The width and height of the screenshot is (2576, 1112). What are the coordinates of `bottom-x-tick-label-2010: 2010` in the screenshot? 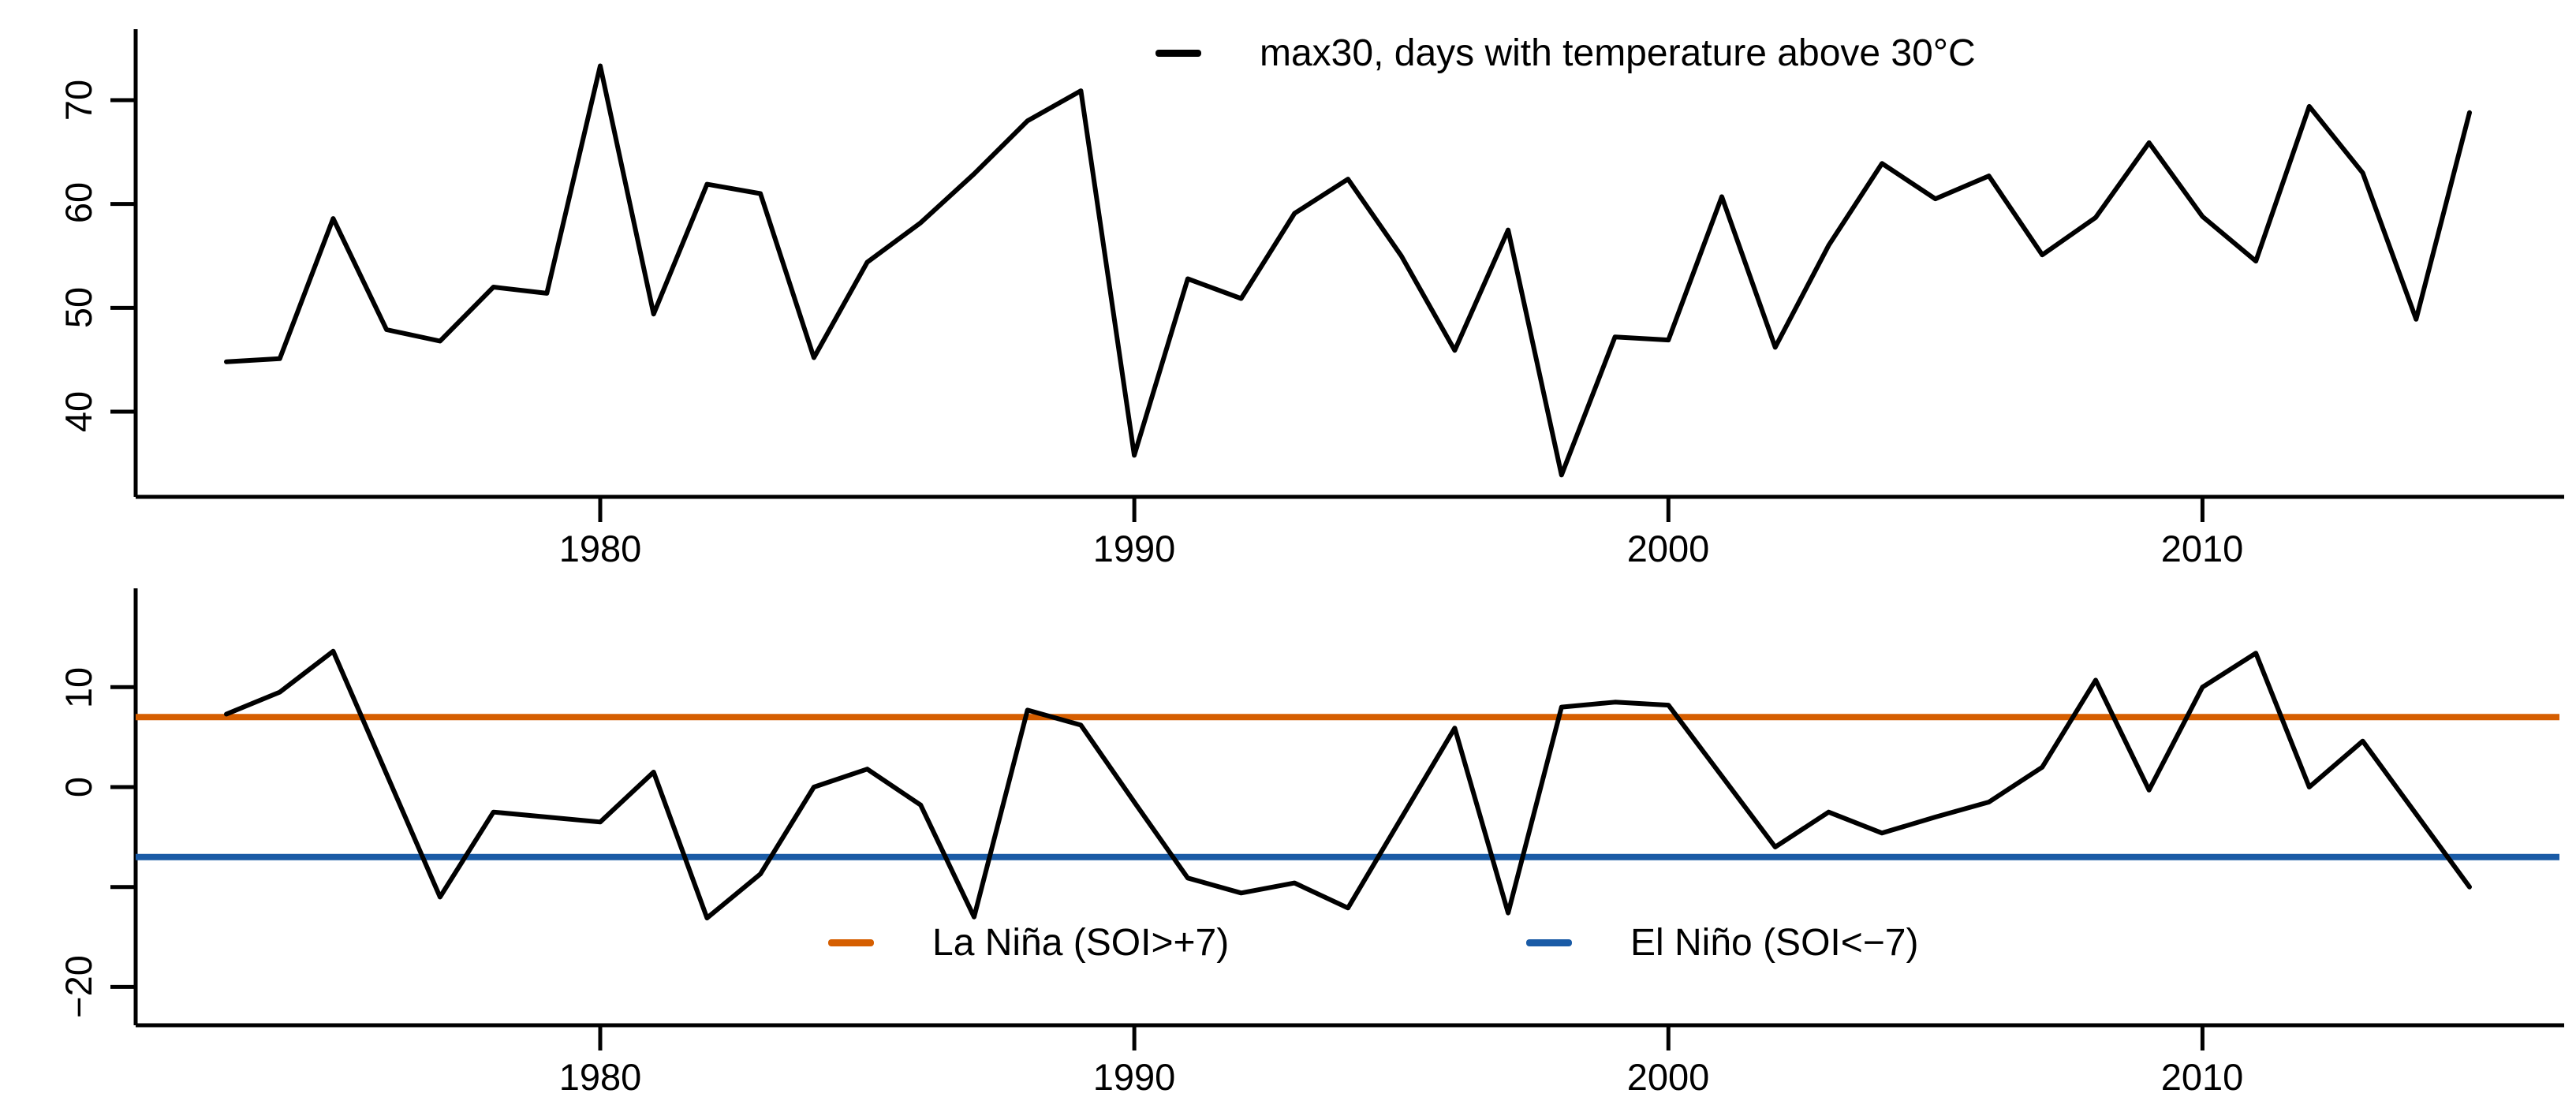 It's located at (2202, 1077).